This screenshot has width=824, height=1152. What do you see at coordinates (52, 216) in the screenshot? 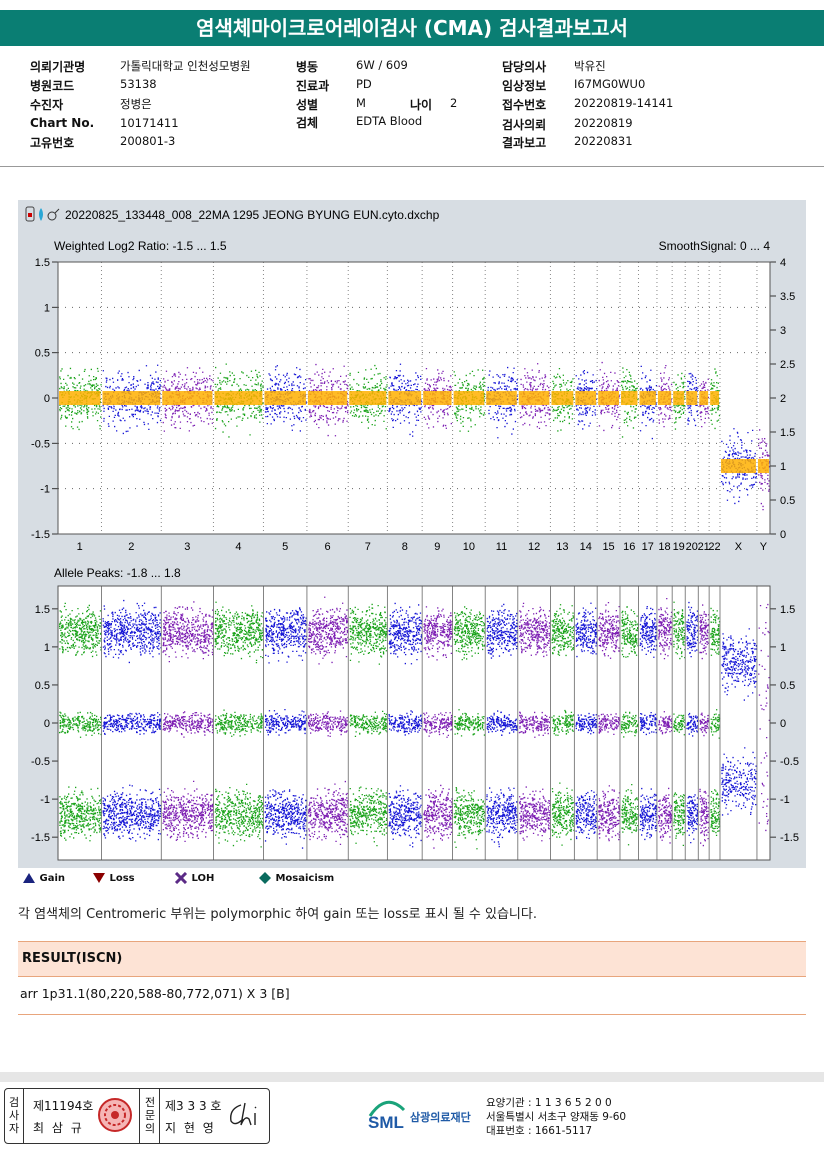
I see `male-symbol-icon` at bounding box center [52, 216].